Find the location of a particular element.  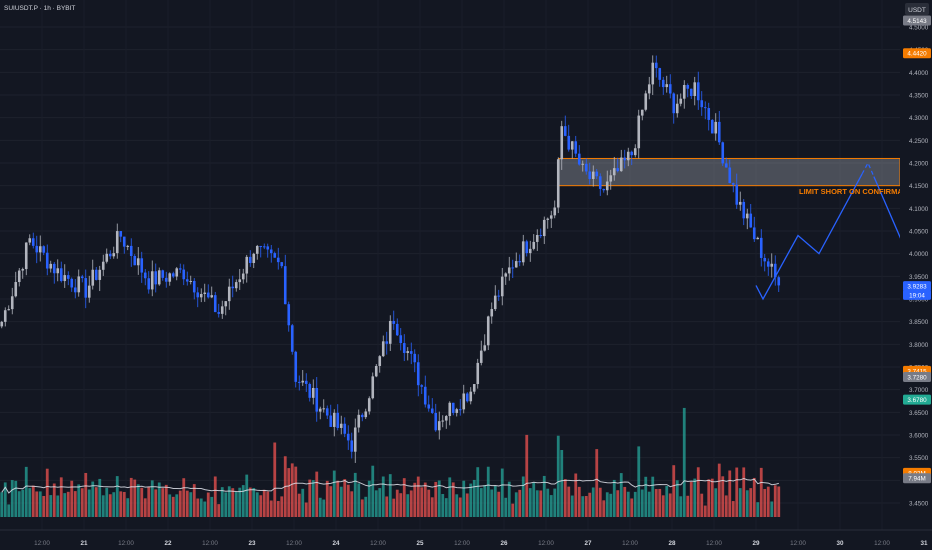

time-axis-label: 25 is located at coordinates (420, 543).